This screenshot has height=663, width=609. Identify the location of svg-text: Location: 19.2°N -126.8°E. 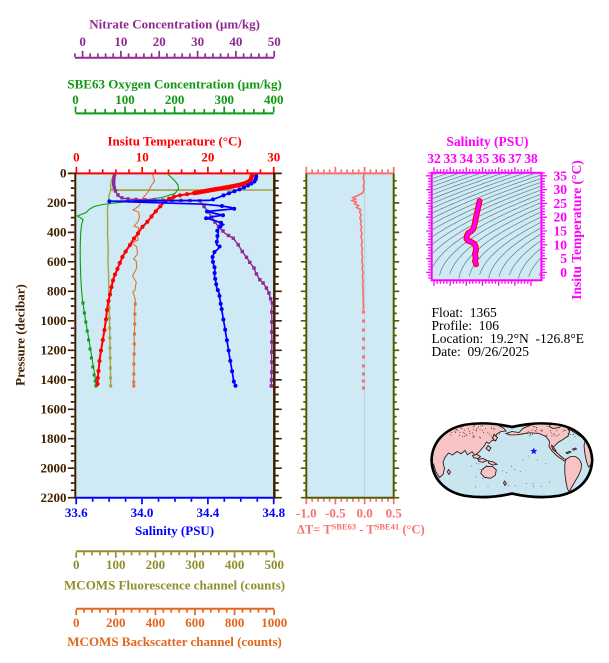
(508, 338).